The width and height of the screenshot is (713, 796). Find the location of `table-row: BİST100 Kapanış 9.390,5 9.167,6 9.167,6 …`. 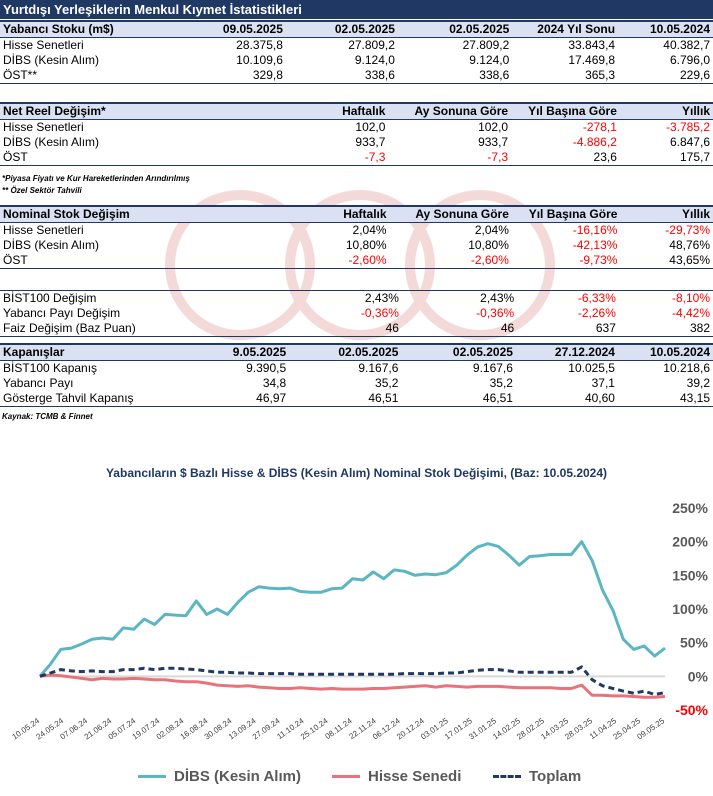

table-row: BİST100 Kapanış 9.390,5 9.167,6 9.167,6 … is located at coordinates (356, 369).